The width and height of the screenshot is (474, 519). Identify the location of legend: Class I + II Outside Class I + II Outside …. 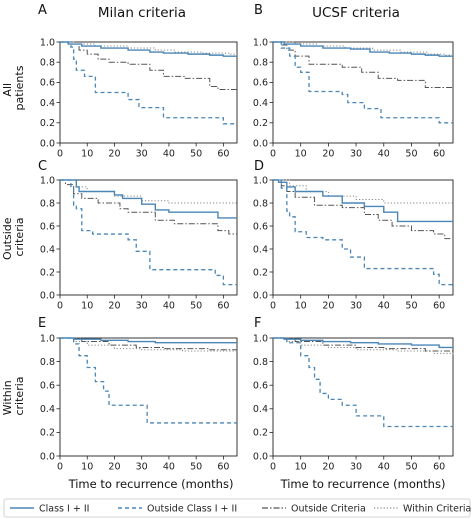
(237, 508).